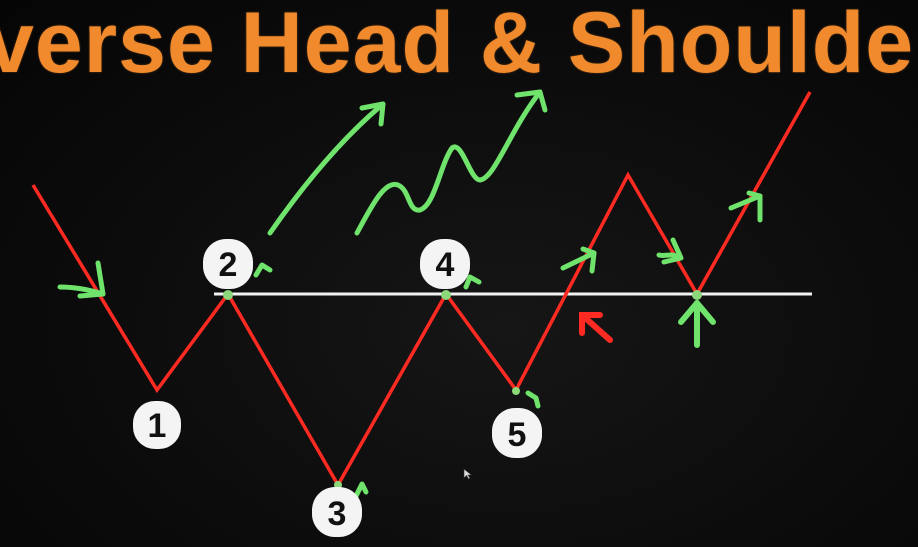 Image resolution: width=918 pixels, height=547 pixels. I want to click on point-label-3: 3, so click(337, 512).